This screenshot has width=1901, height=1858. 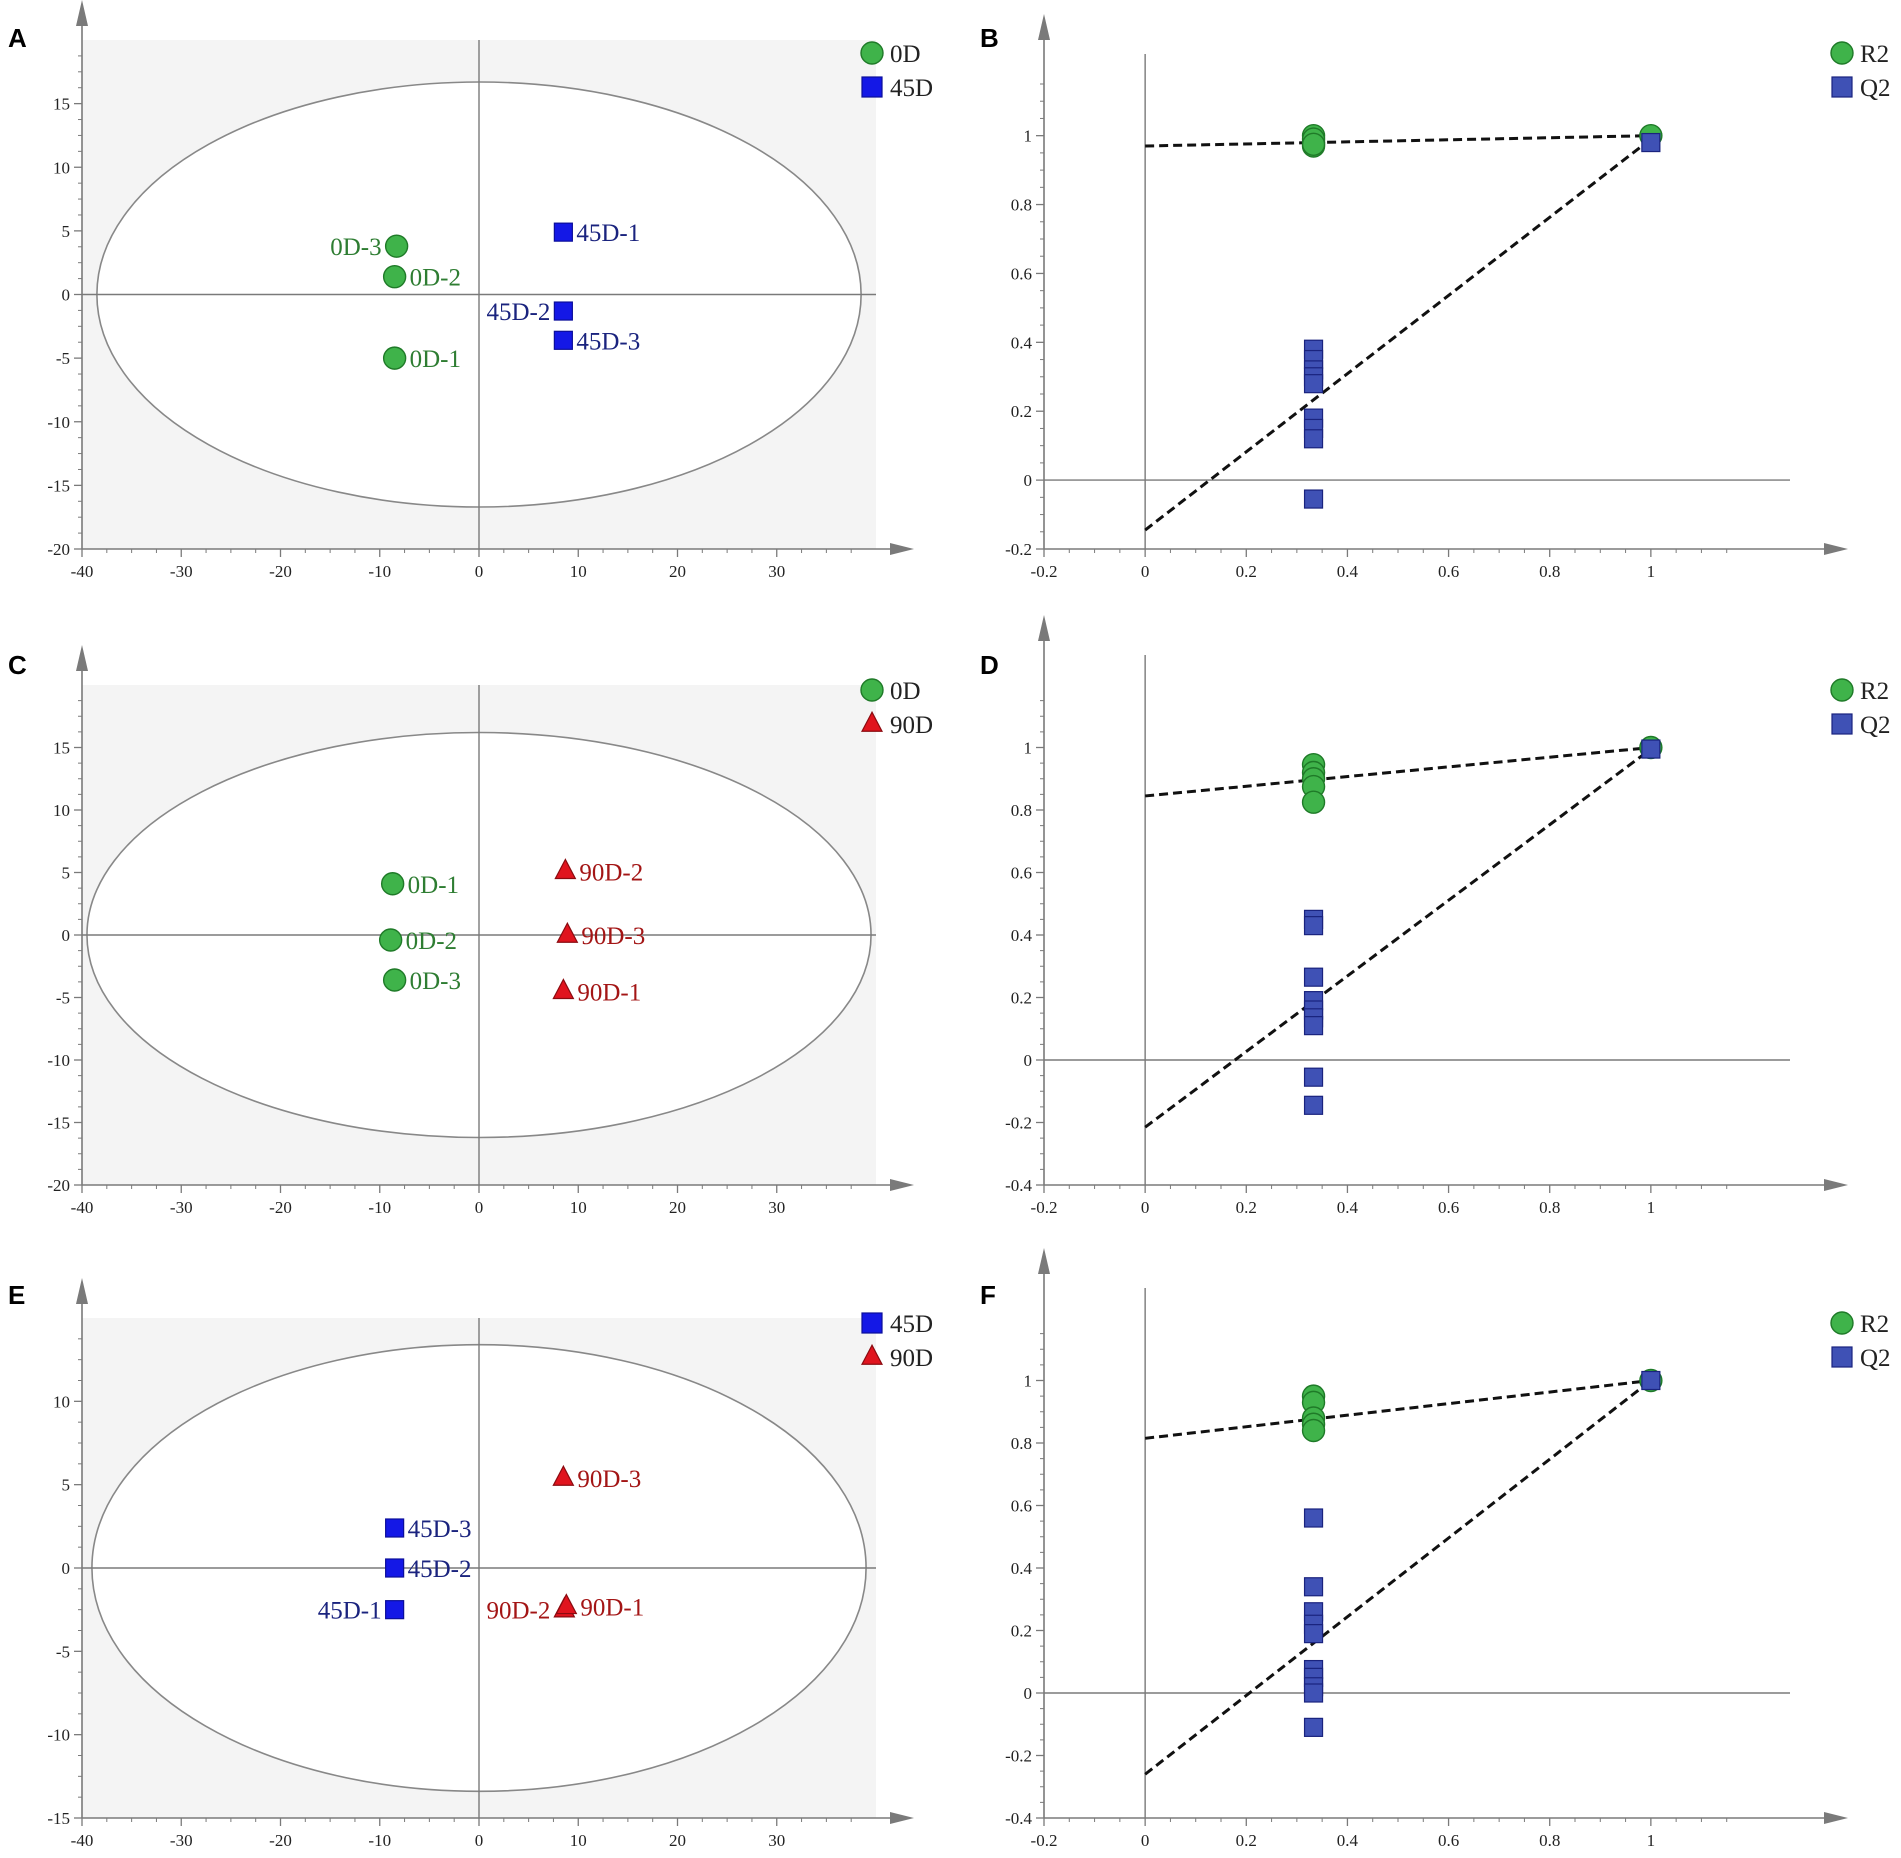 I want to click on y-tick-label: -5, so click(x=63, y=358).